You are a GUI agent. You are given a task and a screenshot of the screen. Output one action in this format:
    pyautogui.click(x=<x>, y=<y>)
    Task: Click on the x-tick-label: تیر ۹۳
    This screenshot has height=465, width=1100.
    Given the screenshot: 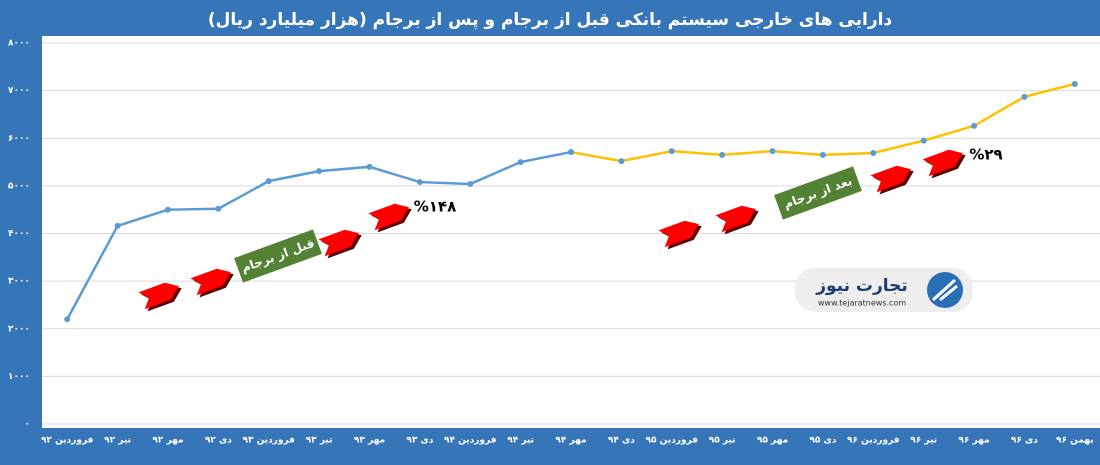 What is the action you would take?
    pyautogui.click(x=319, y=441)
    